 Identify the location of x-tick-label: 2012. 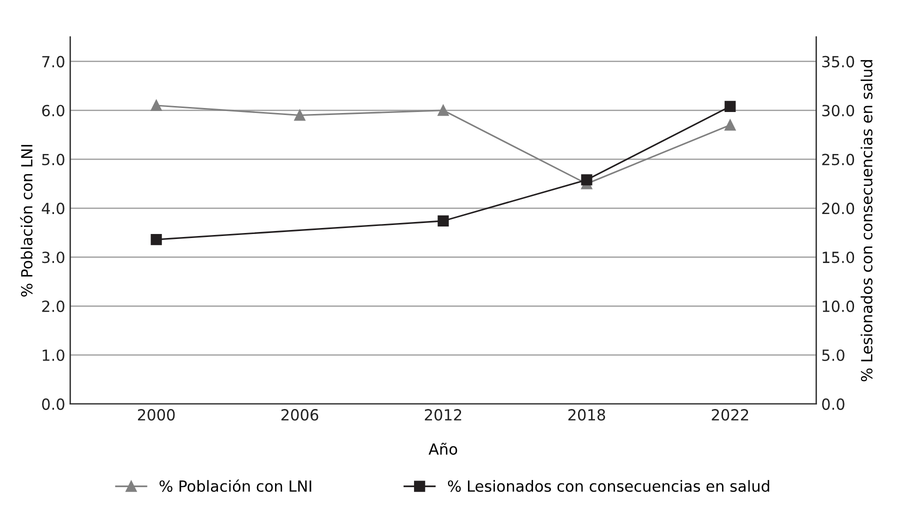
(443, 415).